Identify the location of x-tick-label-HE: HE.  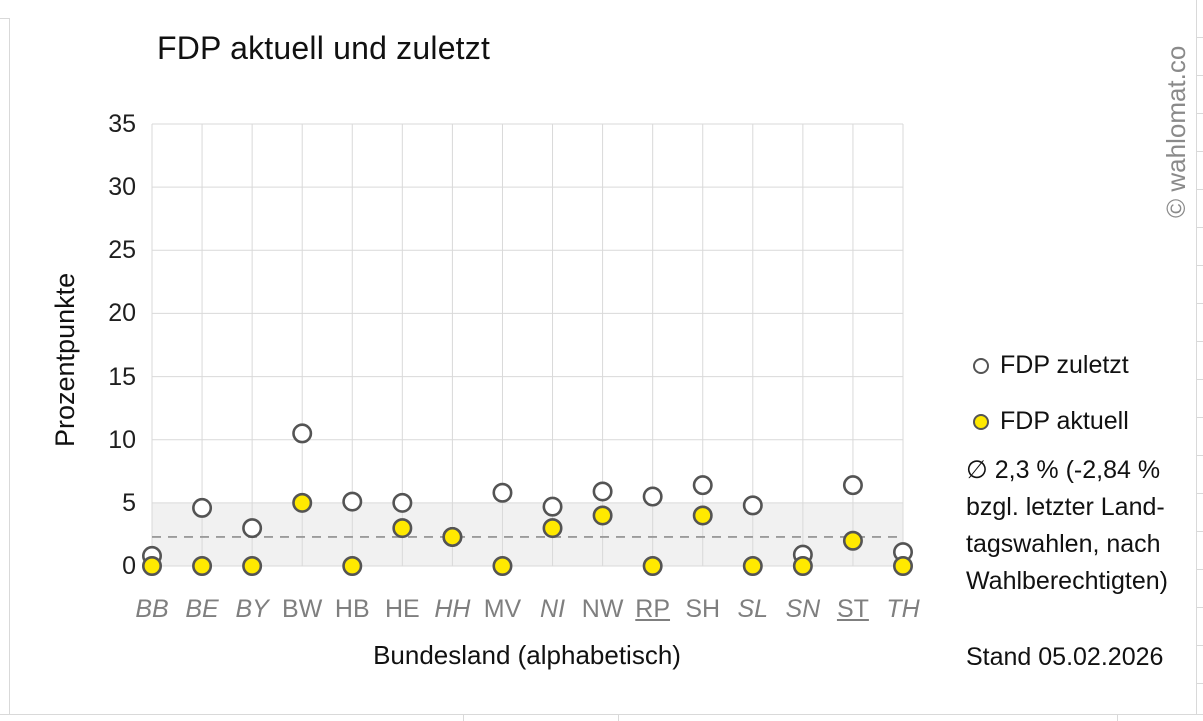
(402, 609).